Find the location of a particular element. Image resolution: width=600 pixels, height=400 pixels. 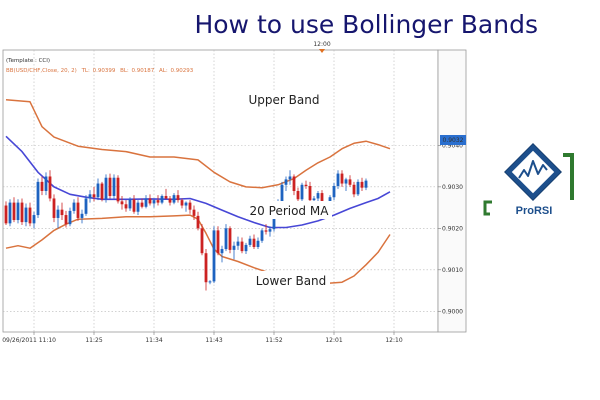

upper-band-line is located at coordinates (198, 144).